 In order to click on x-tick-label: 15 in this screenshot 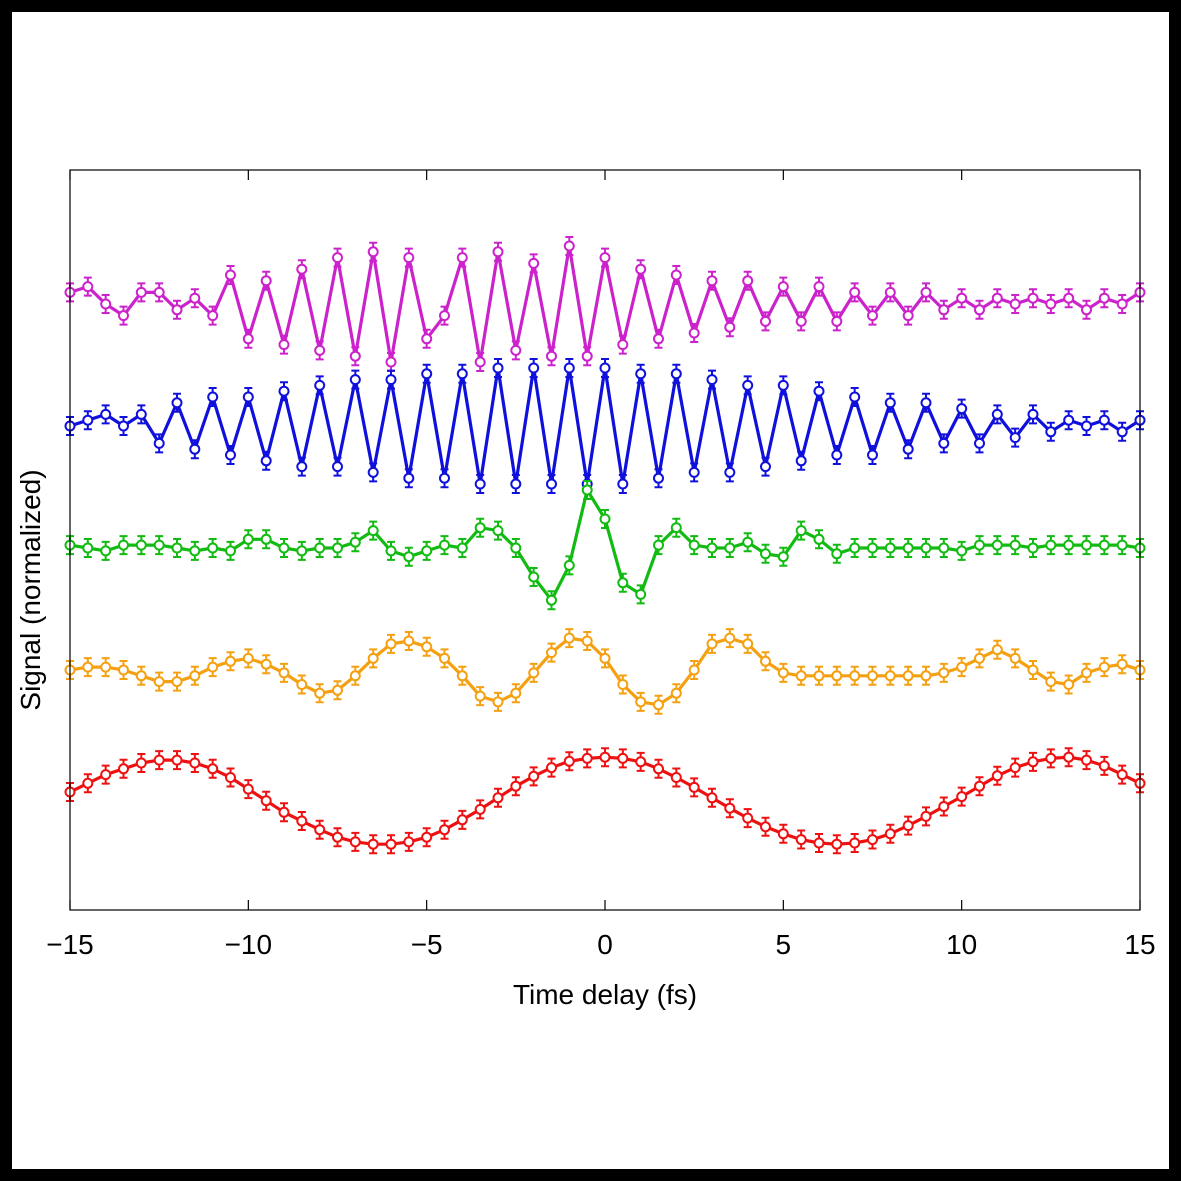, I will do `click(1139, 944)`.